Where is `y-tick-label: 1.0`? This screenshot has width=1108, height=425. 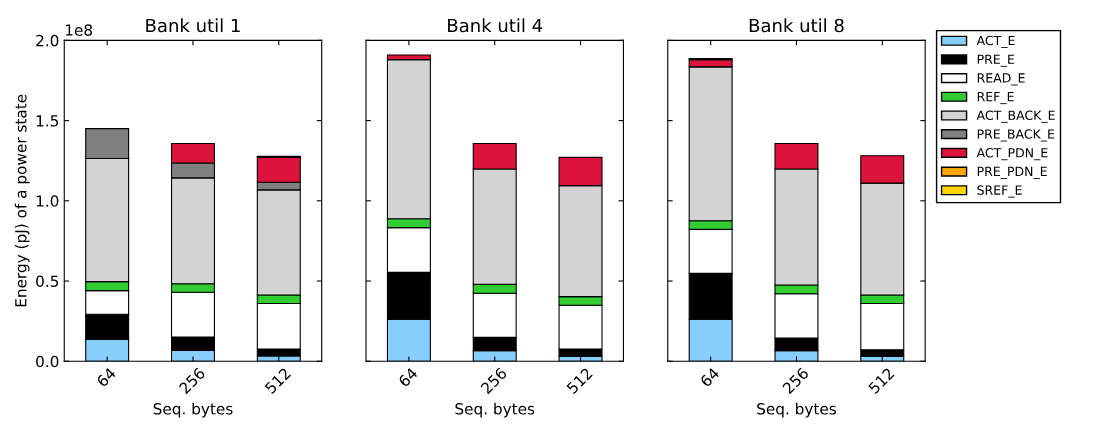 y-tick-label: 1.0 is located at coordinates (47, 201).